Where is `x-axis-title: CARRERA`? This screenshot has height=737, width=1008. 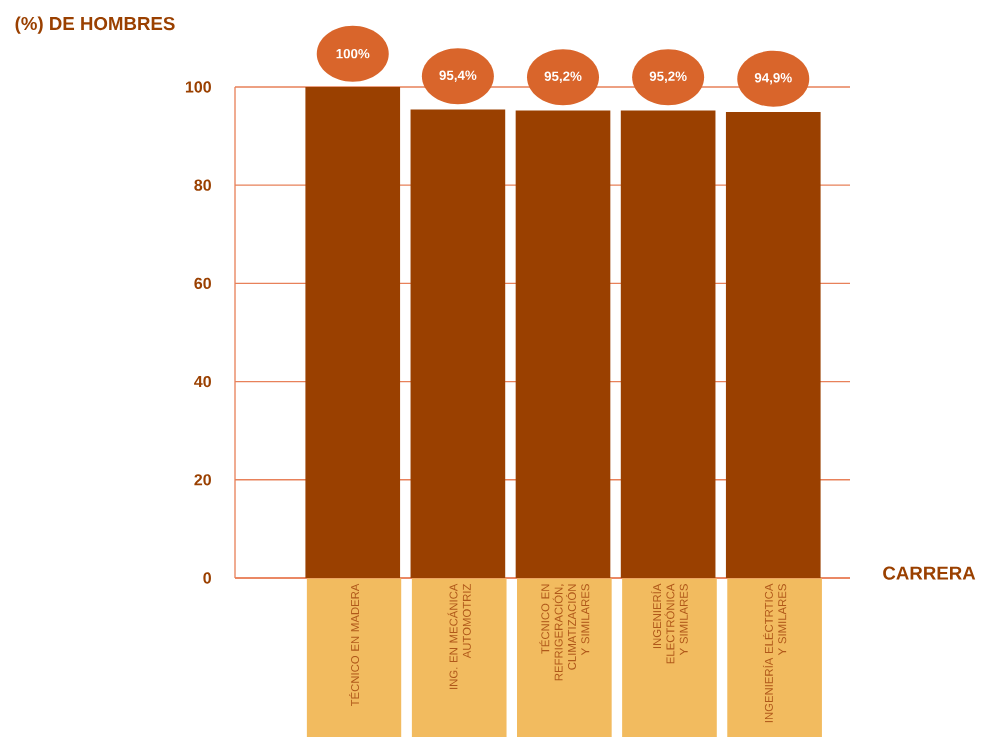 x-axis-title: CARRERA is located at coordinates (929, 573).